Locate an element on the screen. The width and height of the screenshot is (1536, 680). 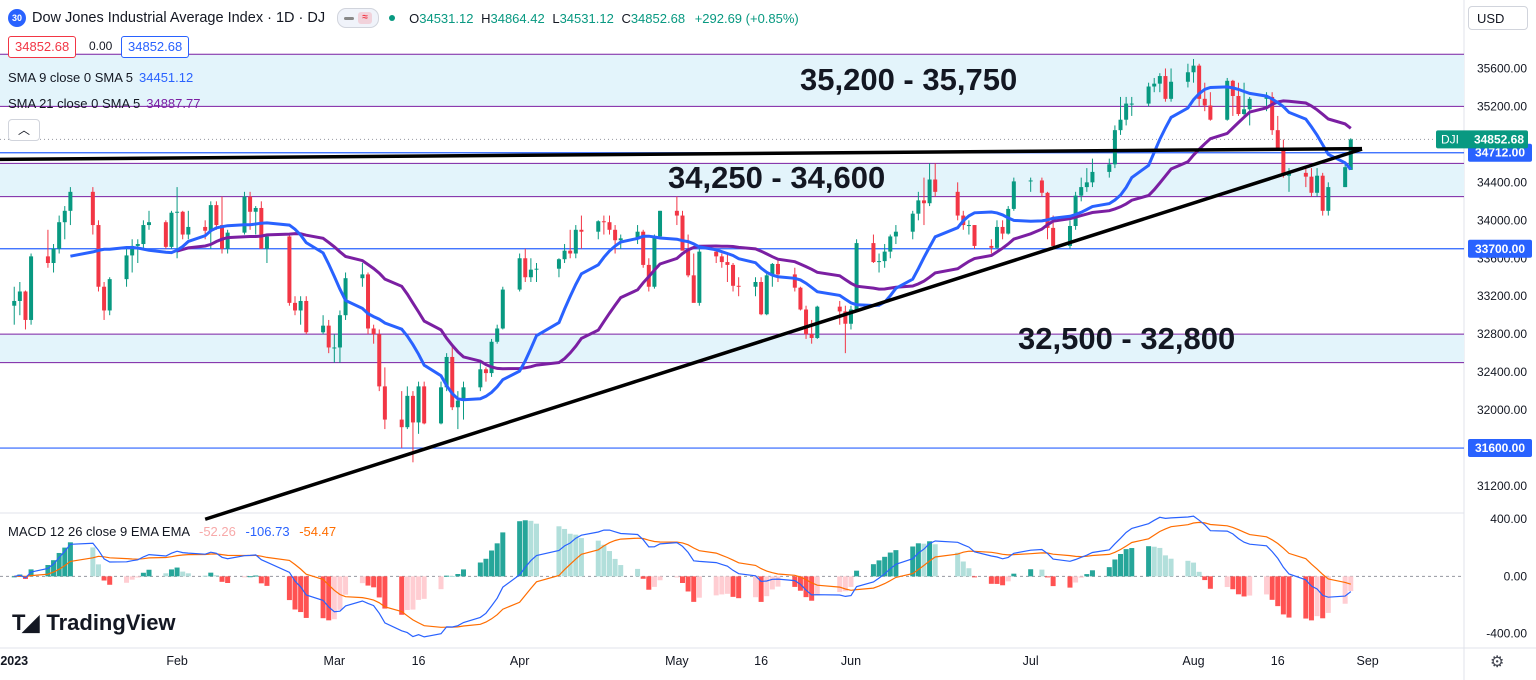
visibility-toggle: ≈ is located at coordinates (358, 18).